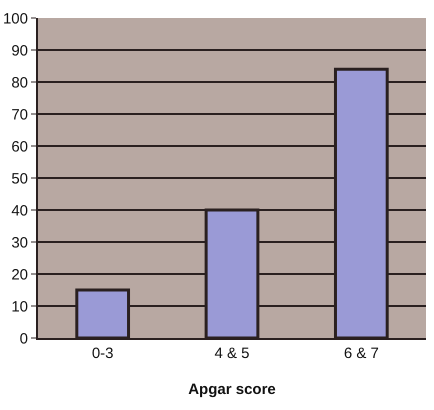 Image resolution: width=434 pixels, height=410 pixels. I want to click on y-tick-label: 20, so click(19, 275).